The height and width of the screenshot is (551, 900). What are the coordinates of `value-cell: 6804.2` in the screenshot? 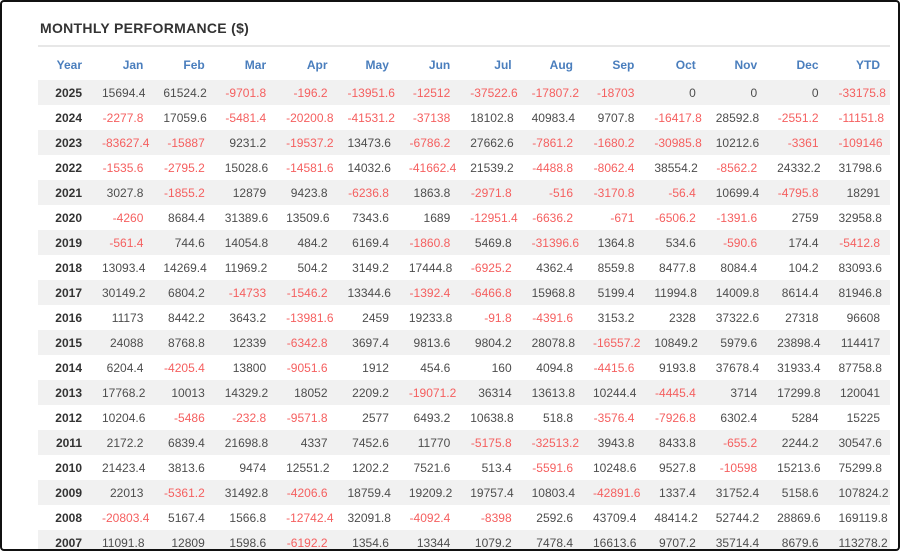 It's located at (186, 293).